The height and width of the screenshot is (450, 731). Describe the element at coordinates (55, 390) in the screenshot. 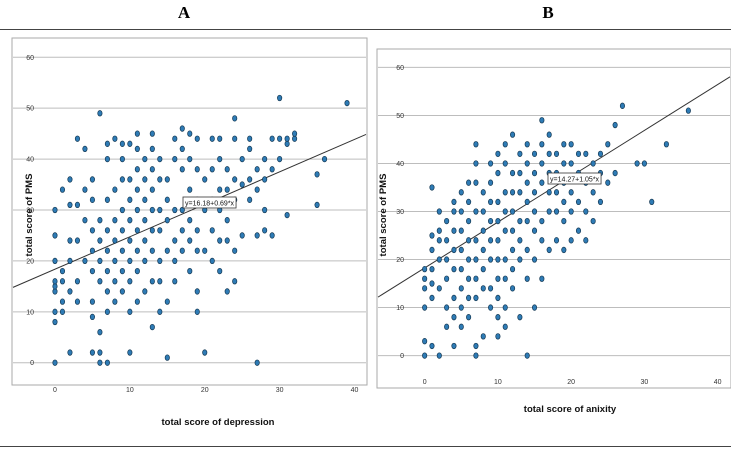

I see `x-tick-label: 0` at that location.